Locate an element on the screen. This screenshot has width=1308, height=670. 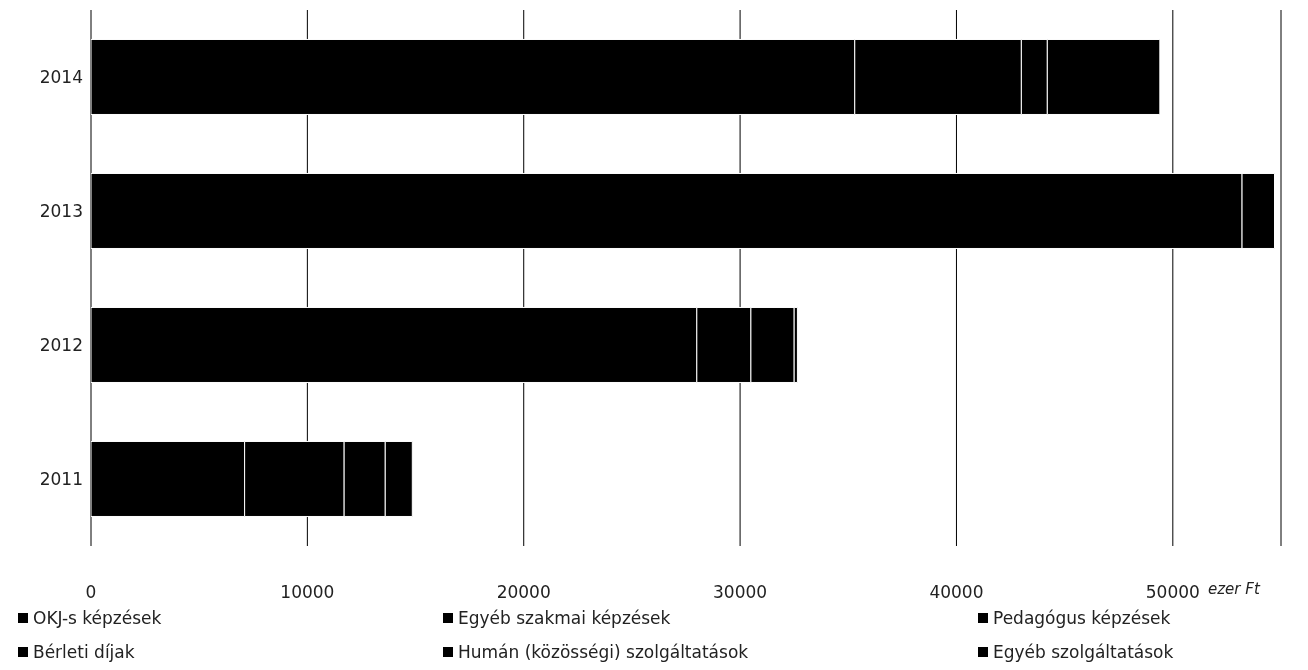
y-tick-label: 2012 is located at coordinates (61, 345).